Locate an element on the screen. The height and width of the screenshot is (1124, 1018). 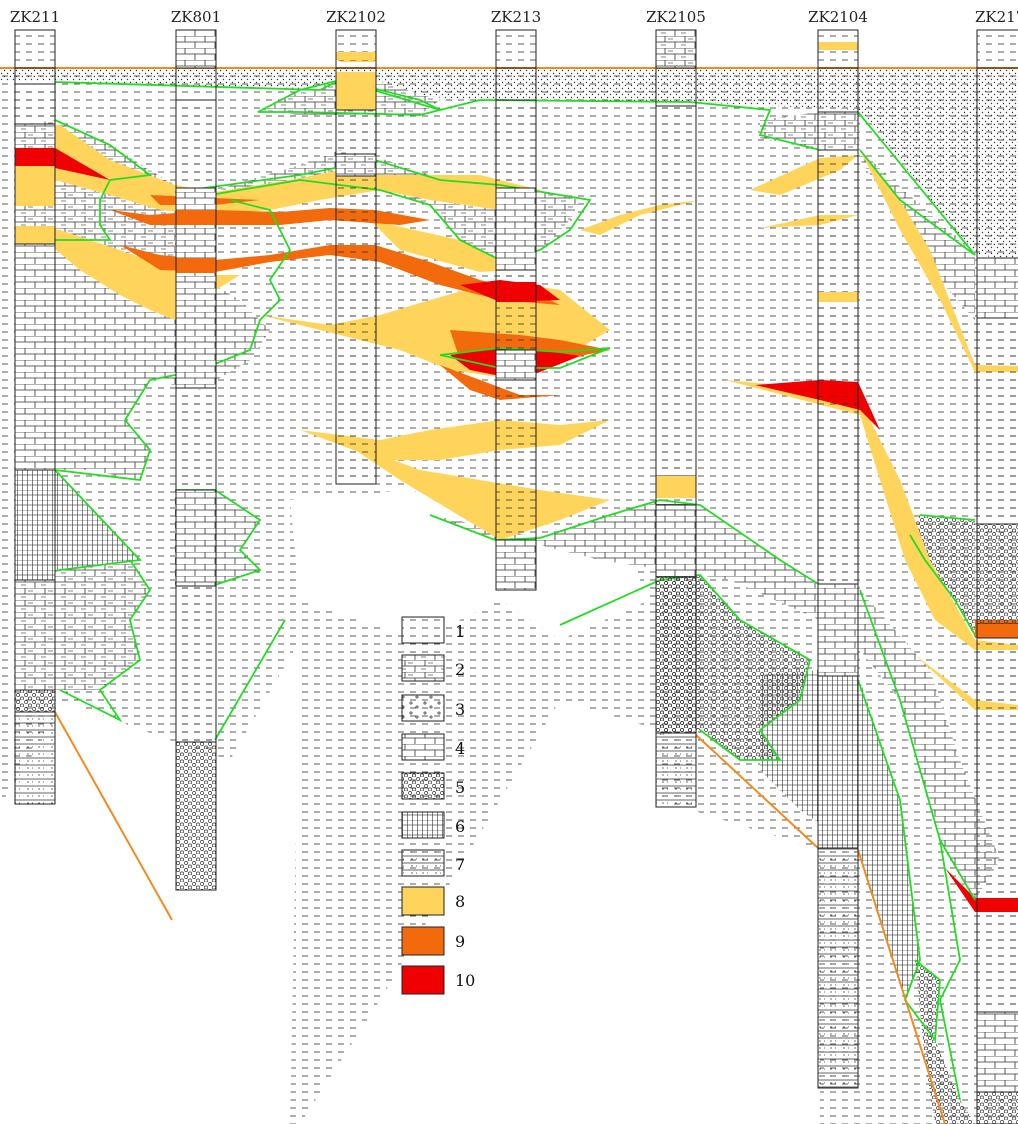
legend-item: 8 is located at coordinates (433, 901).